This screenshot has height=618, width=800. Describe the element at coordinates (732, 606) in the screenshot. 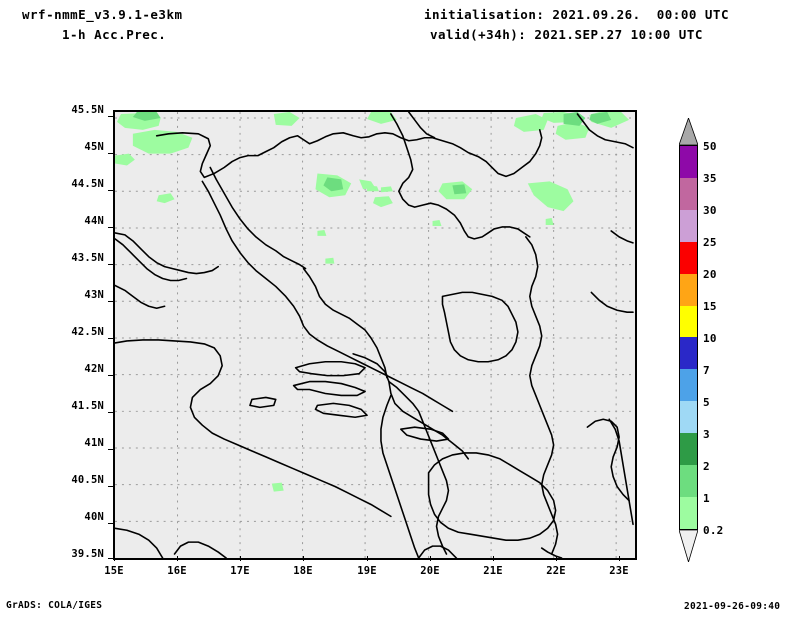

I see `render-stamp: 2021-09-26-09:40` at that location.